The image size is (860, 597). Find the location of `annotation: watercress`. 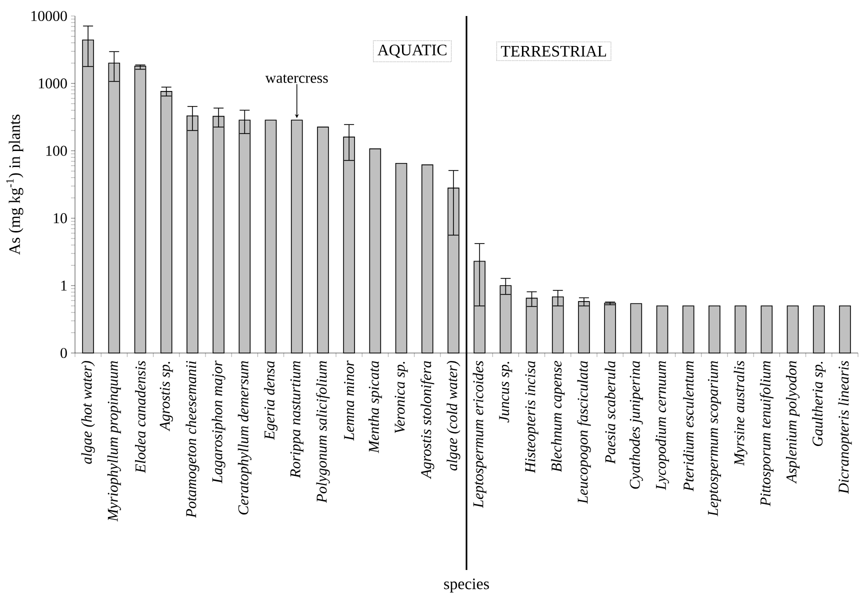

annotation: watercress is located at coordinates (296, 78).